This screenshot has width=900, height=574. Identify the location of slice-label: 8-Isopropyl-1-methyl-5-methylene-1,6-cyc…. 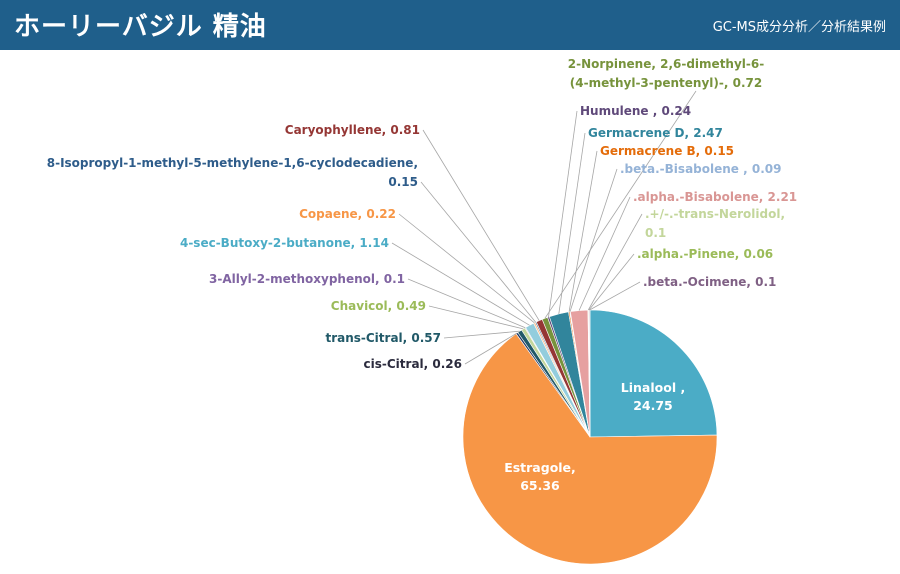
(232, 172).